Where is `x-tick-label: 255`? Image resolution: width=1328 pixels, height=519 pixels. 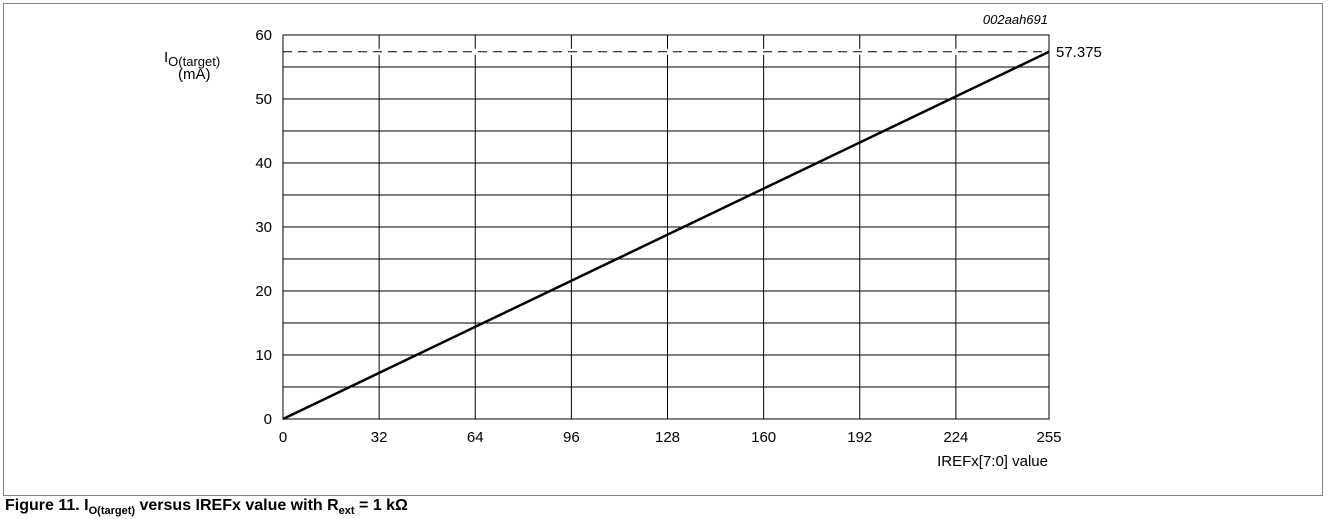 x-tick-label: 255 is located at coordinates (1048, 437).